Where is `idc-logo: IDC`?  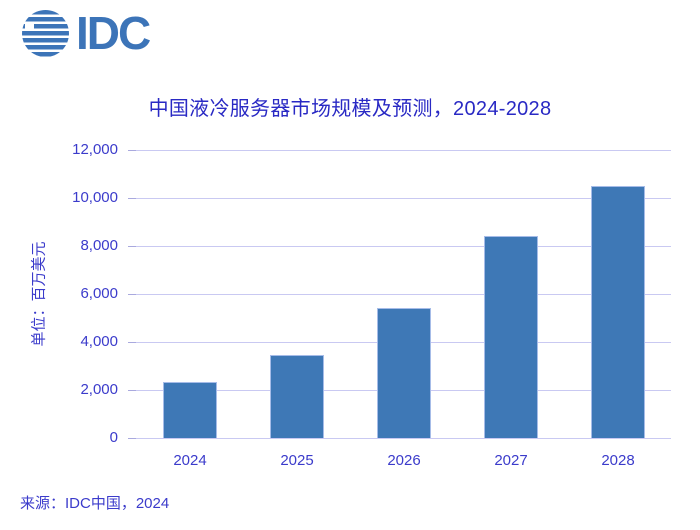
idc-logo: IDC is located at coordinates (86, 33).